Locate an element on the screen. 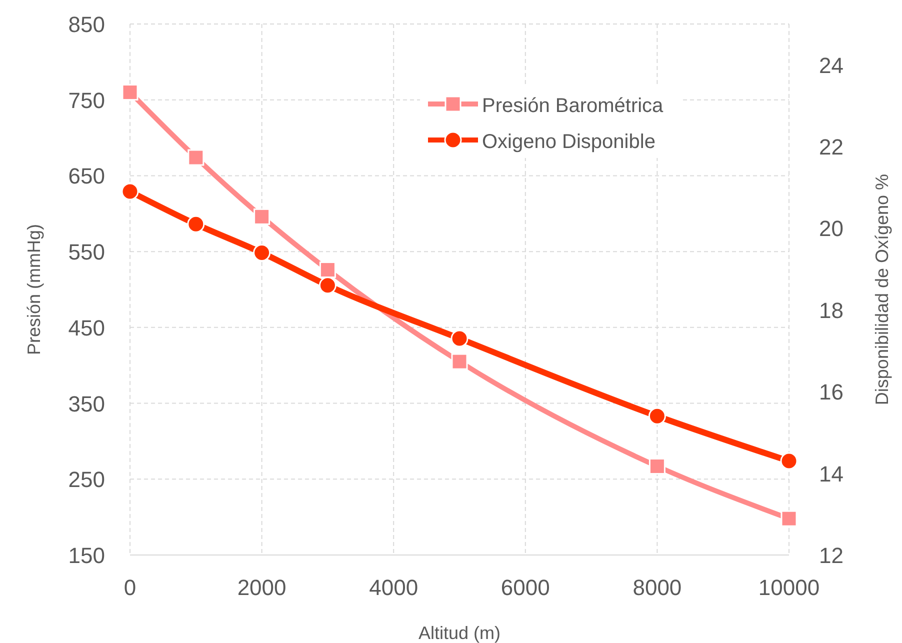 The height and width of the screenshot is (643, 902). y2-tick-label: 20 is located at coordinates (831, 229).